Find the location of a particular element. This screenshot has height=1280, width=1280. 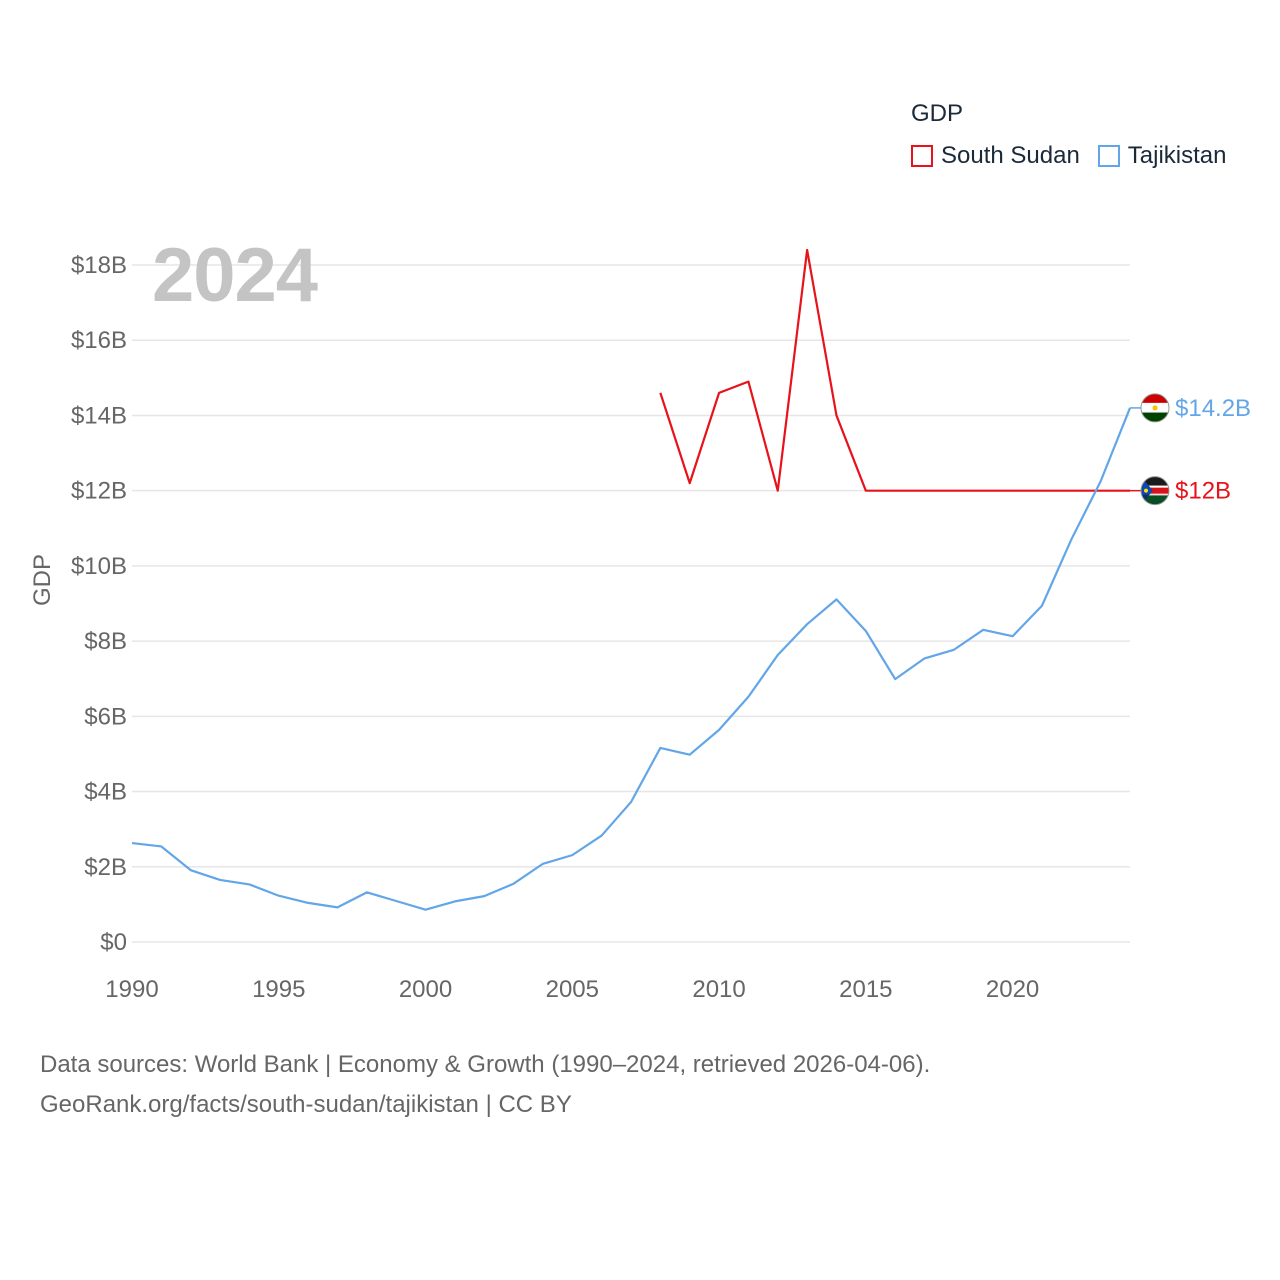

y-tick-label: $14B is located at coordinates (99, 415).